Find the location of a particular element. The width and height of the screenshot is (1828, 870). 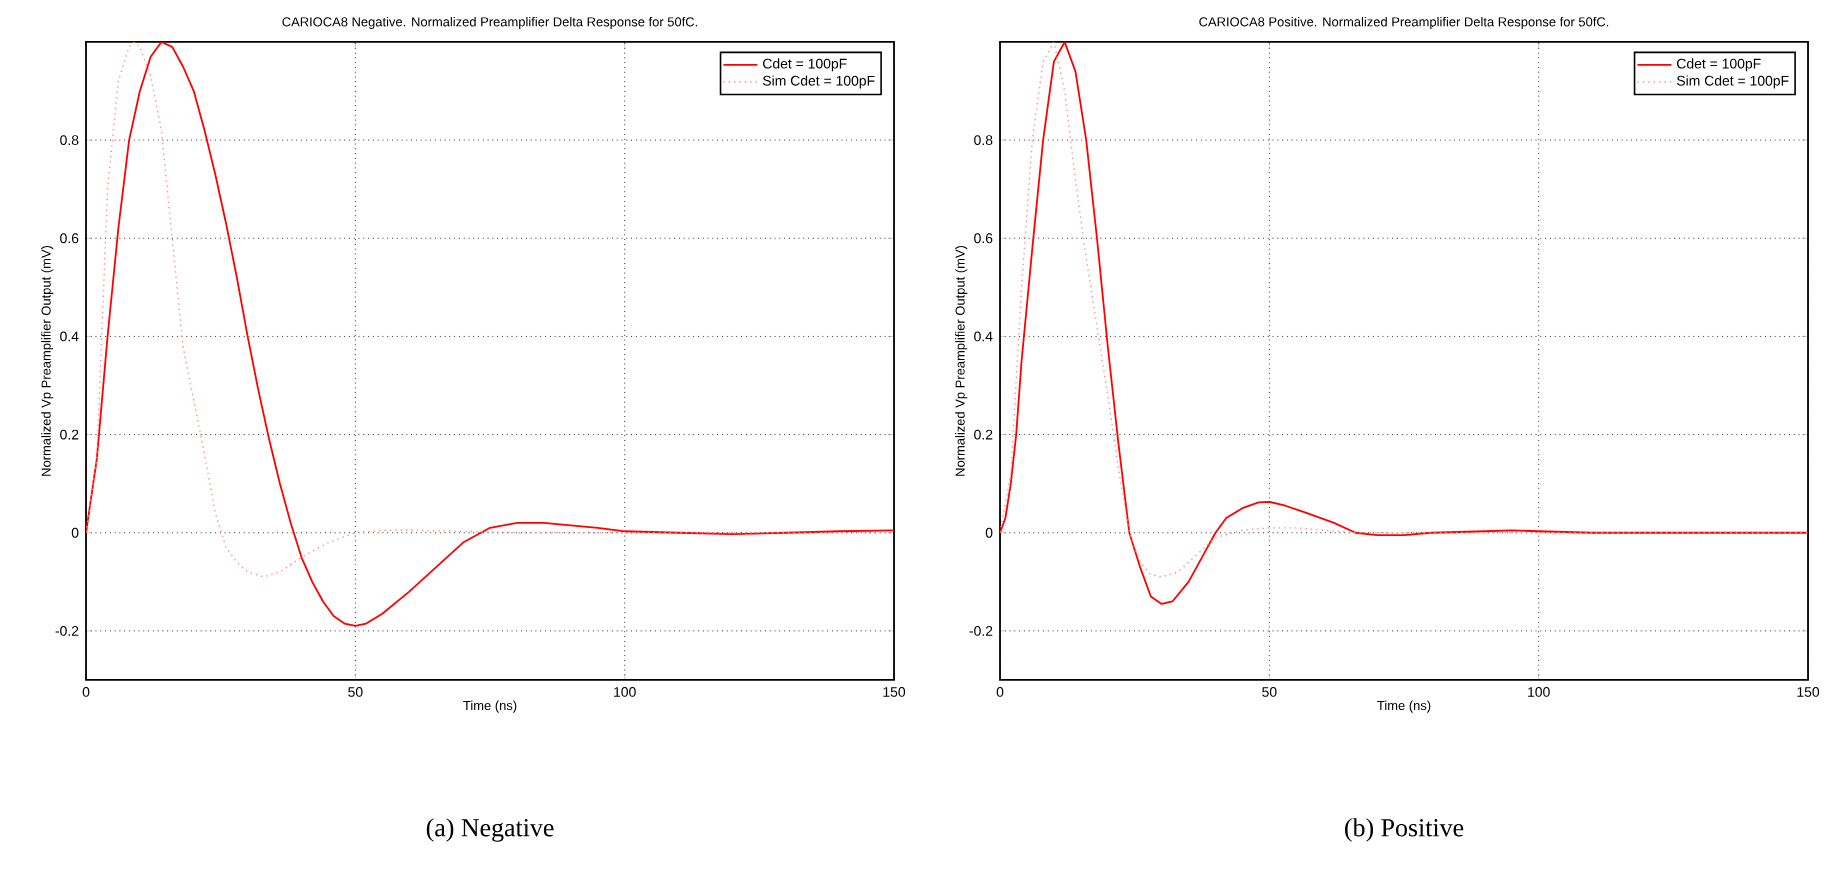

text: (a) Negative is located at coordinates (490, 830).